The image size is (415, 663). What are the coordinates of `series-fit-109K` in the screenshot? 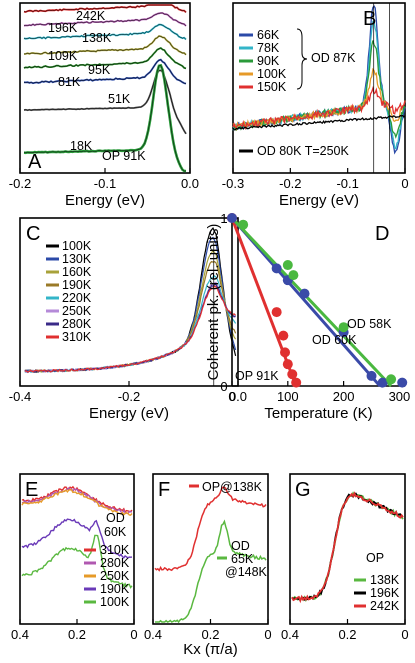 It's located at (105, 45).